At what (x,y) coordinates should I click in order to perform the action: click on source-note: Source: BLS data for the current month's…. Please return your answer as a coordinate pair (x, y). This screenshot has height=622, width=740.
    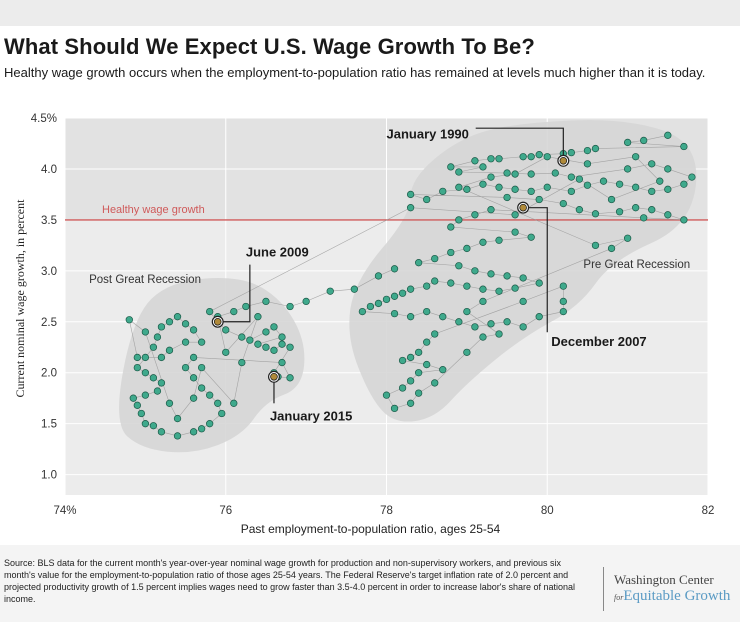
    Looking at the image, I should click on (290, 581).